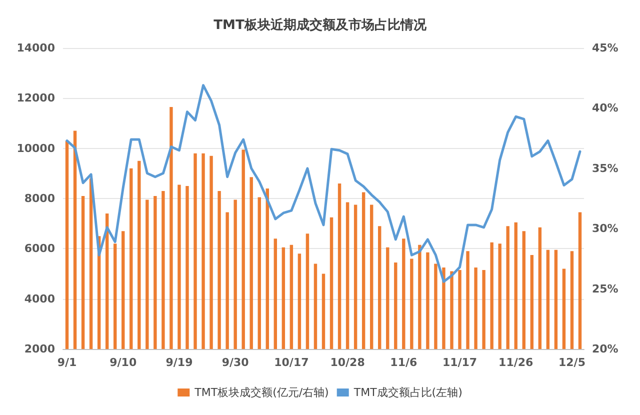  I want to click on x-tick-label: 10/17, so click(291, 362).